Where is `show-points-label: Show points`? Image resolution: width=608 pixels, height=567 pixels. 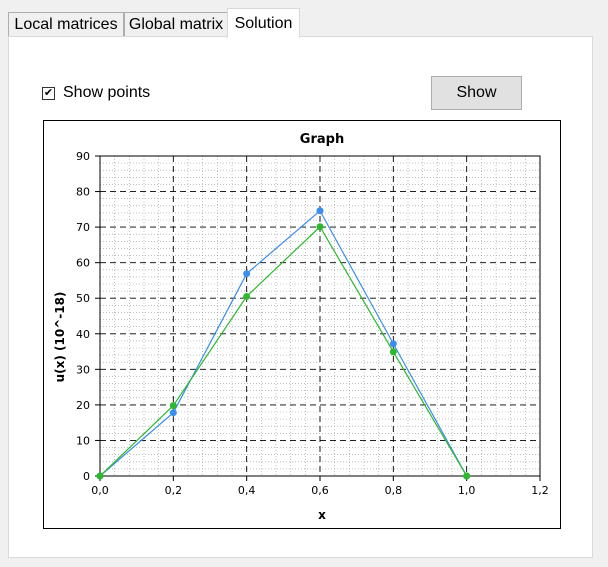 show-points-label: Show points is located at coordinates (107, 92).